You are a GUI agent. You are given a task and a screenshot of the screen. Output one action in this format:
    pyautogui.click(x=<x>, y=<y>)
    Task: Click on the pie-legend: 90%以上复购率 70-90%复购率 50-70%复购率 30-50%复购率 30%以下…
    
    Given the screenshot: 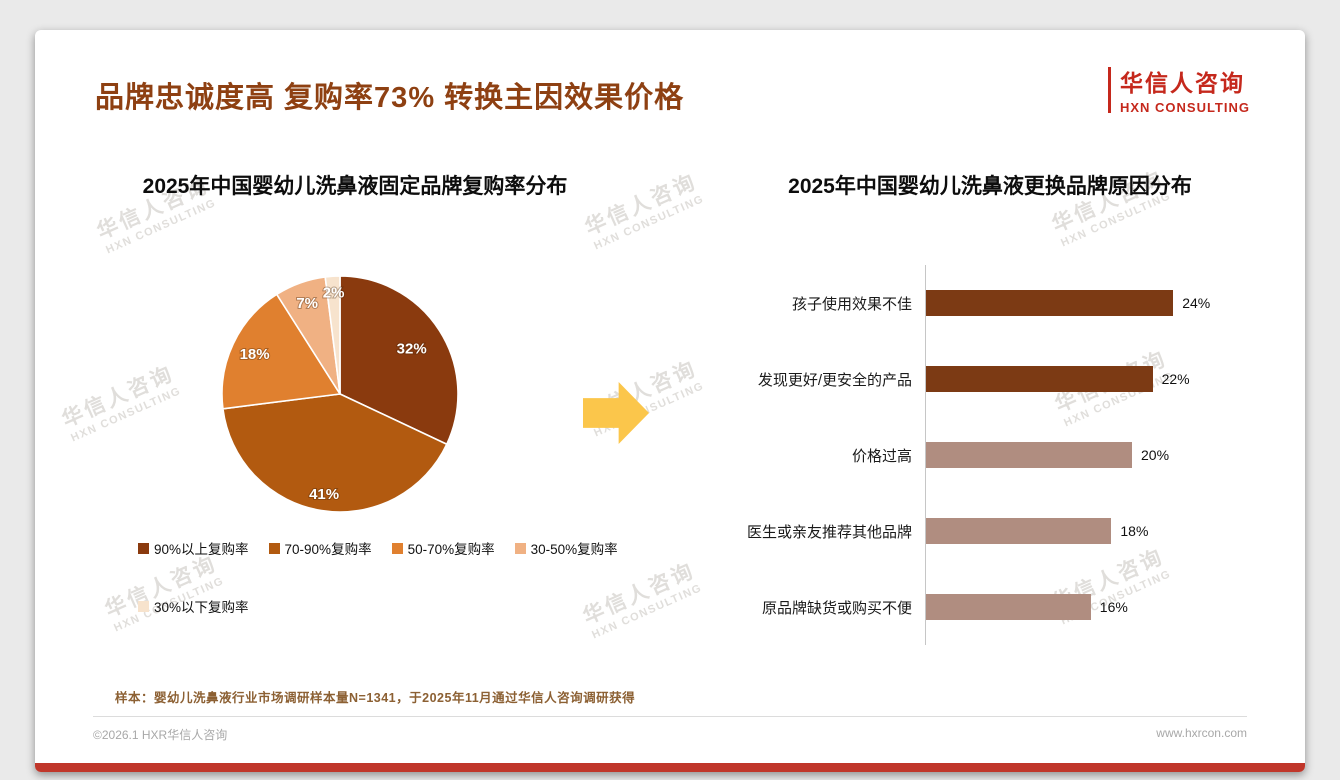 What is the action you would take?
    pyautogui.click(x=378, y=577)
    